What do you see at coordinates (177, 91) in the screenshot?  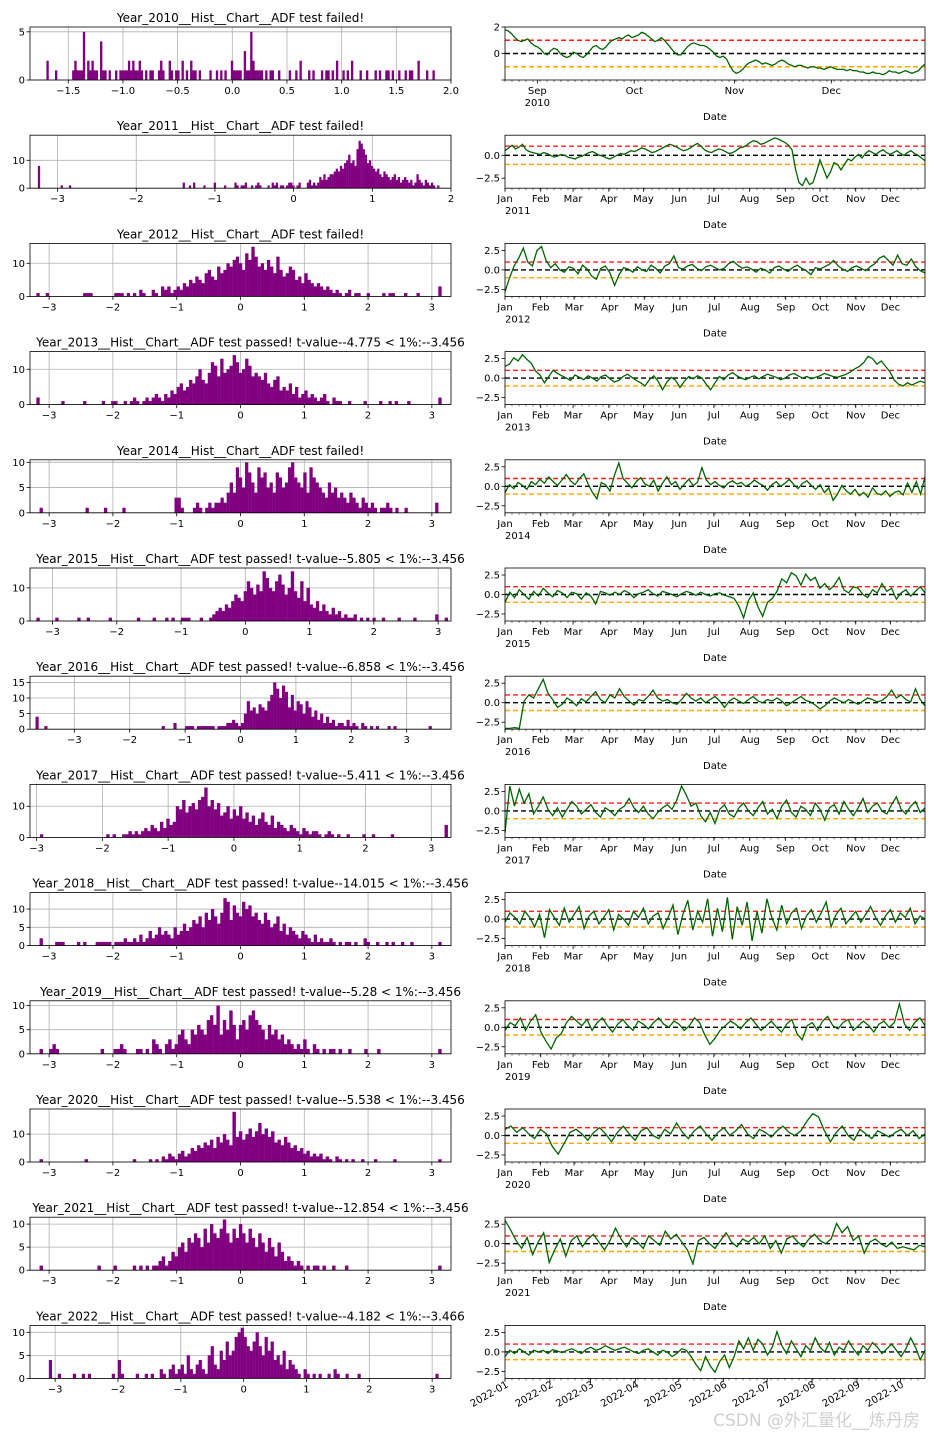 I see `x-tick-label: −0.5` at bounding box center [177, 91].